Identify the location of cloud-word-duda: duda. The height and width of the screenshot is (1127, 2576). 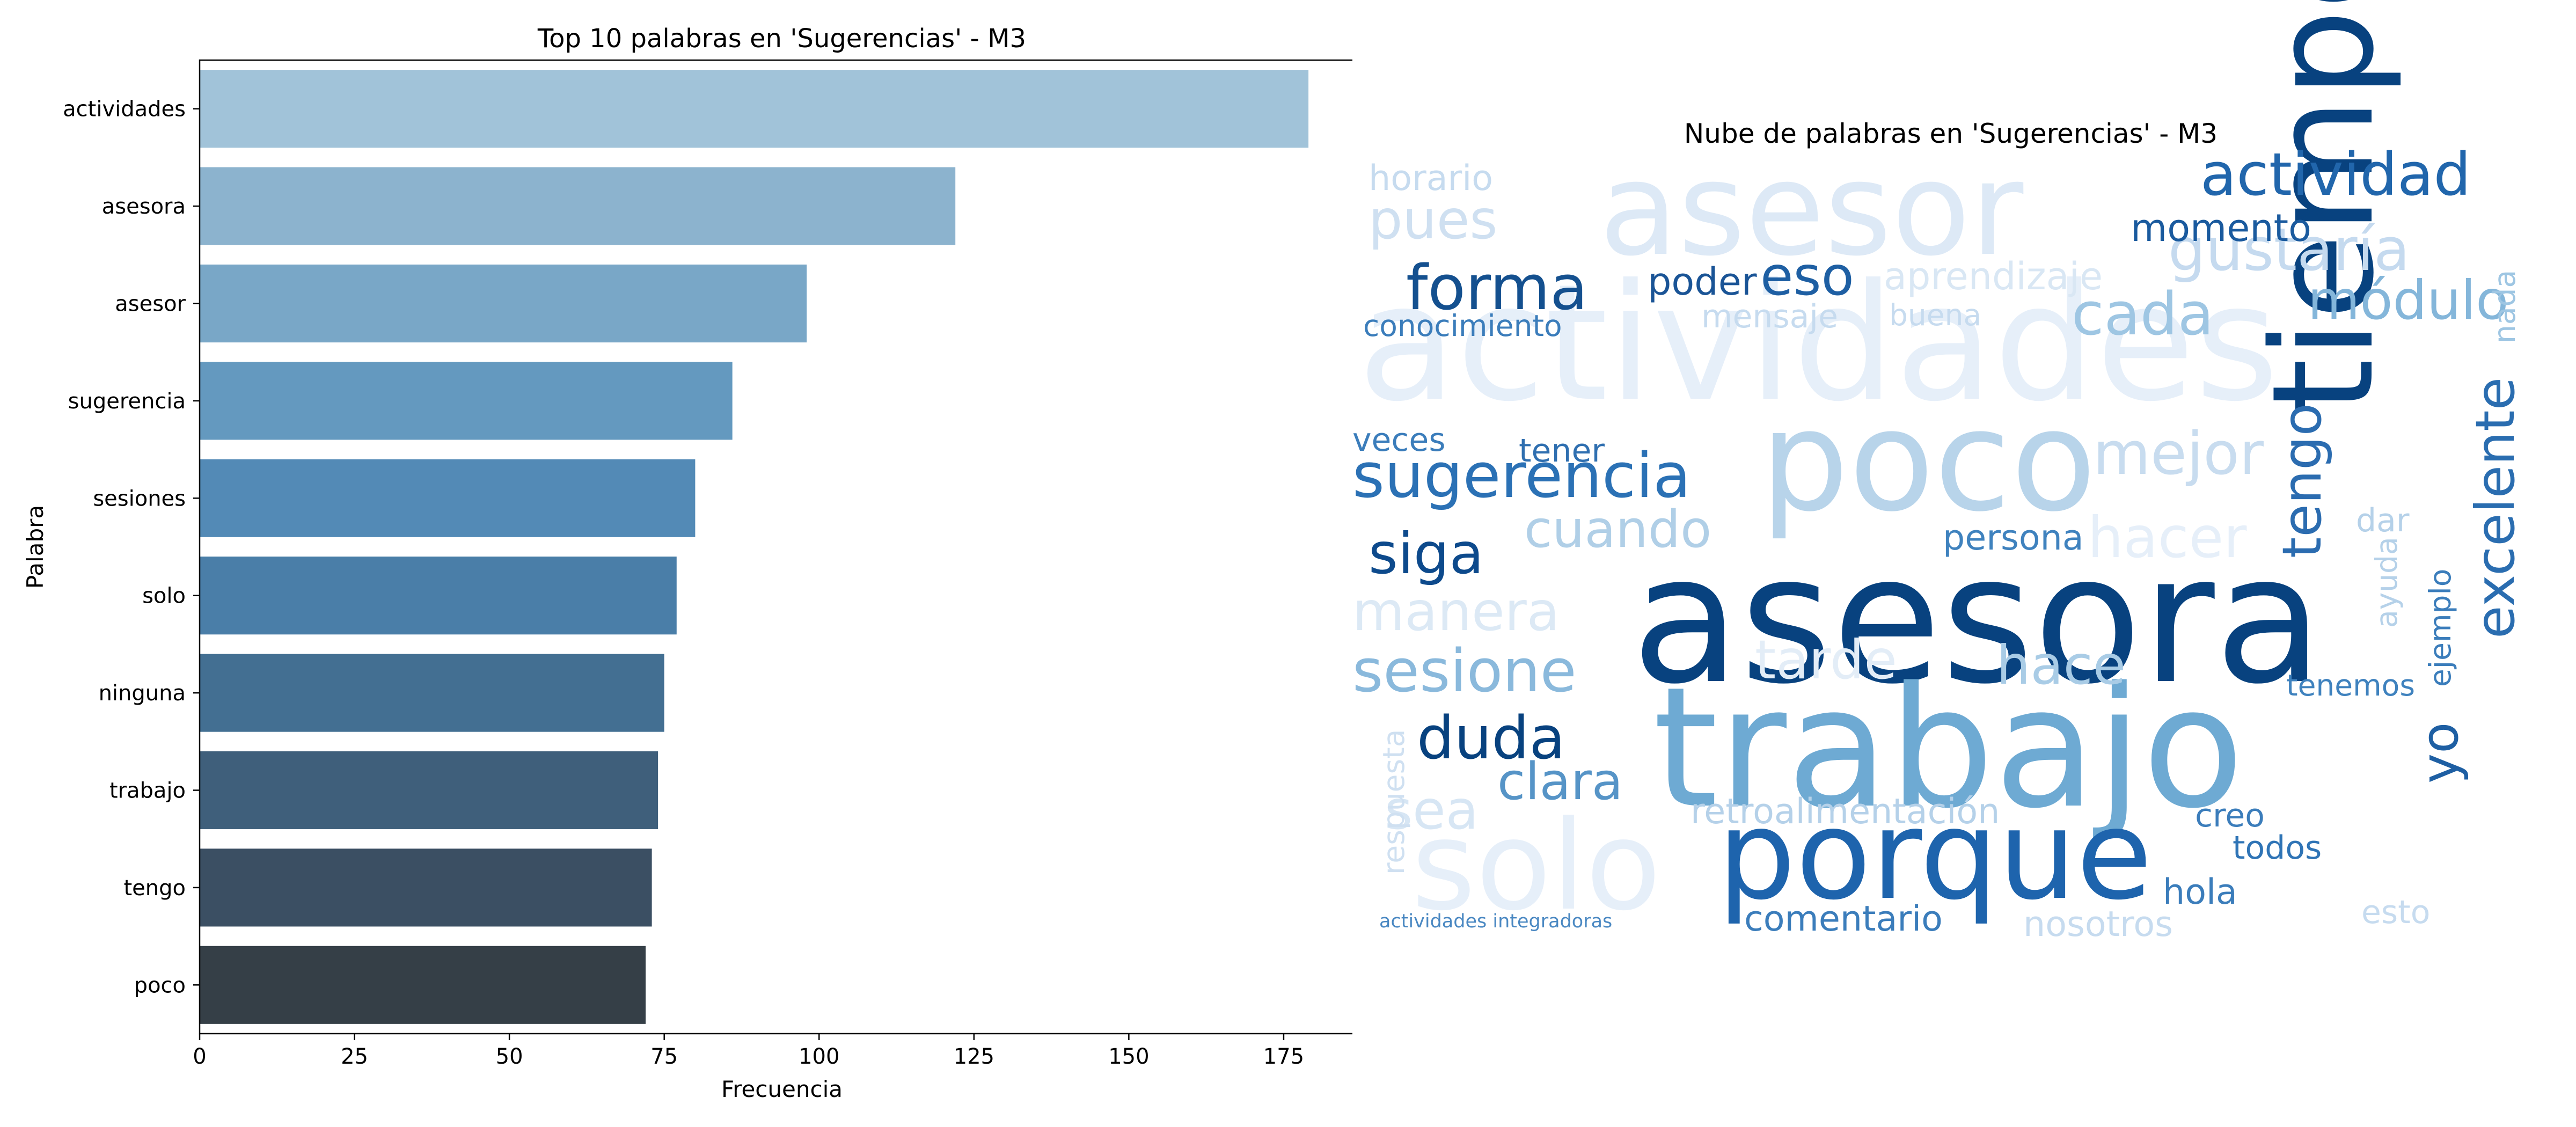
(1491, 738).